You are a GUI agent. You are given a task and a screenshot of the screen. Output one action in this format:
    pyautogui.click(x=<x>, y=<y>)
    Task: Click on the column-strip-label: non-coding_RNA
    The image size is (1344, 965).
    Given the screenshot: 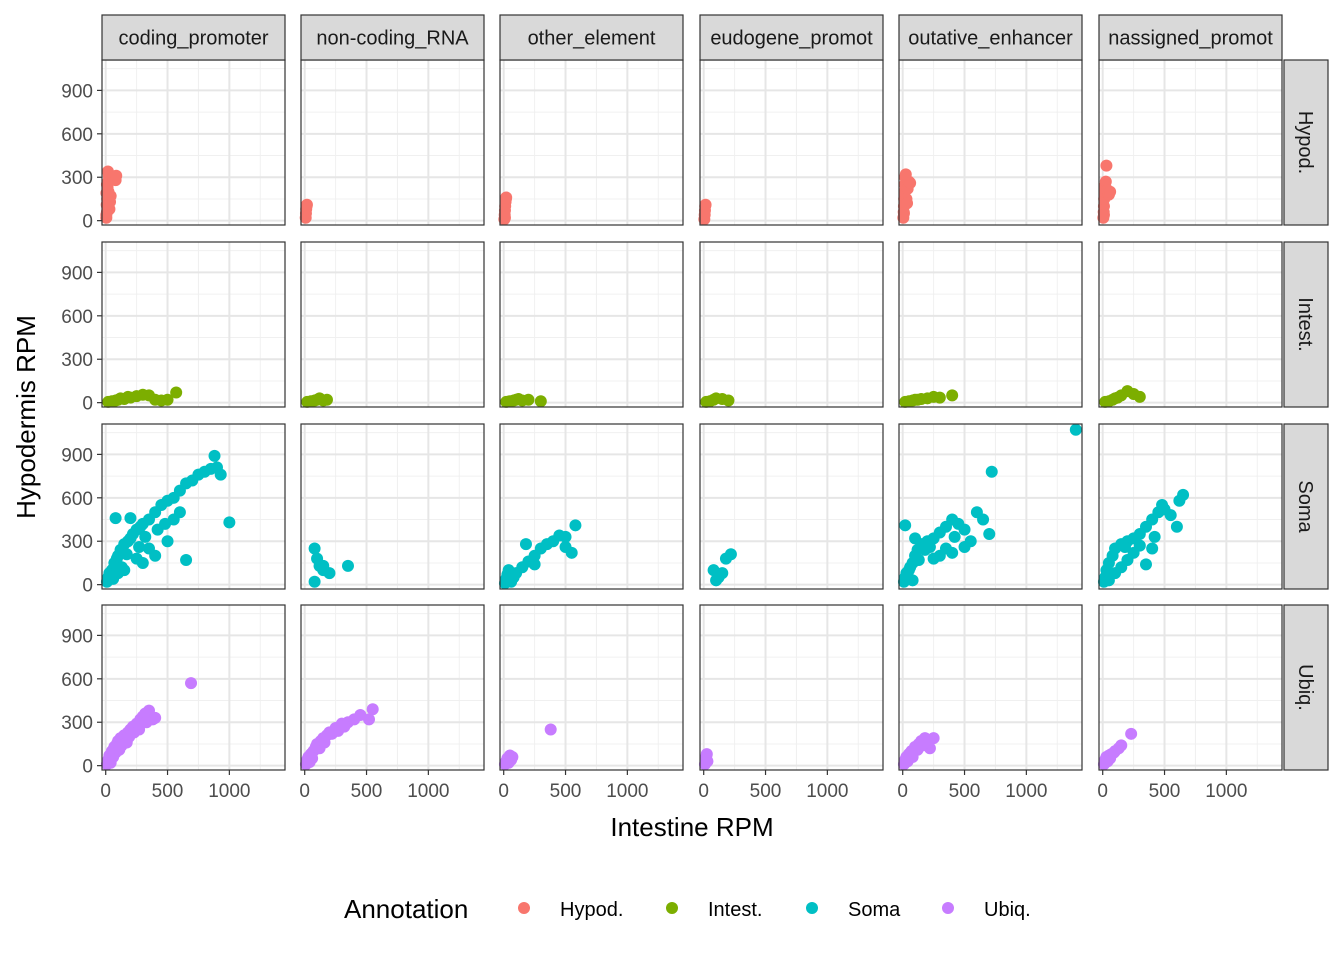 What is the action you would take?
    pyautogui.click(x=392, y=39)
    